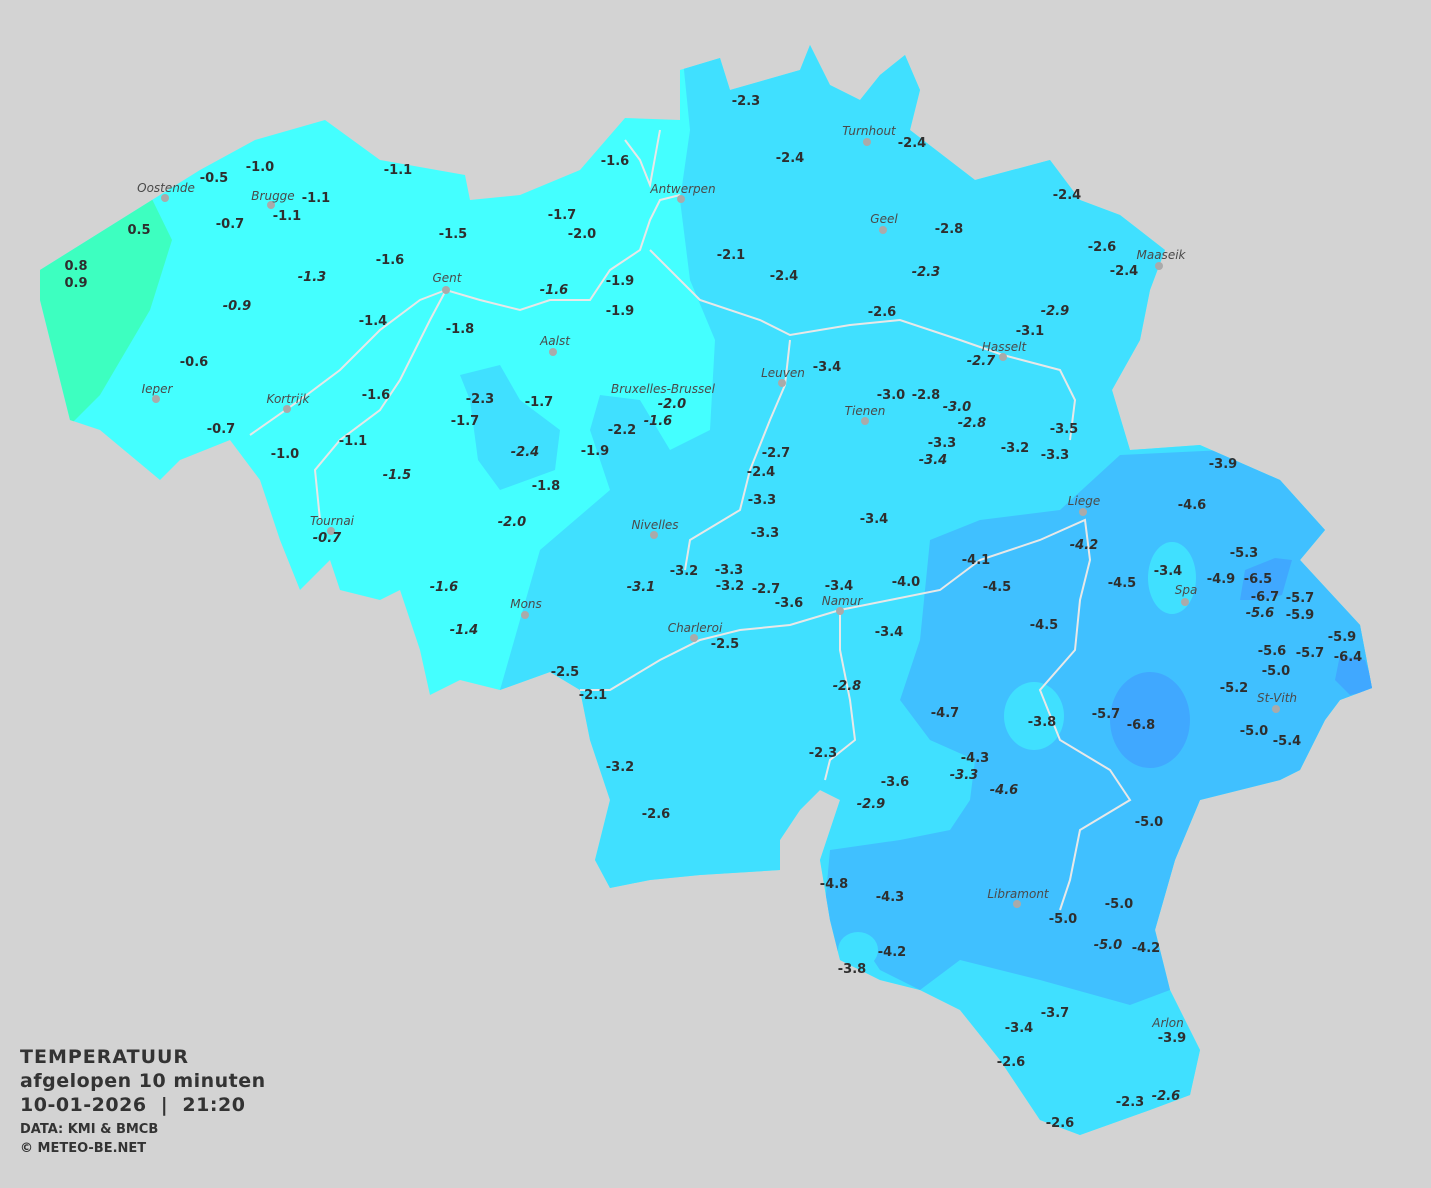 Image resolution: width=1431 pixels, height=1188 pixels. What do you see at coordinates (884, 219) in the screenshot?
I see `city-label: Geel` at bounding box center [884, 219].